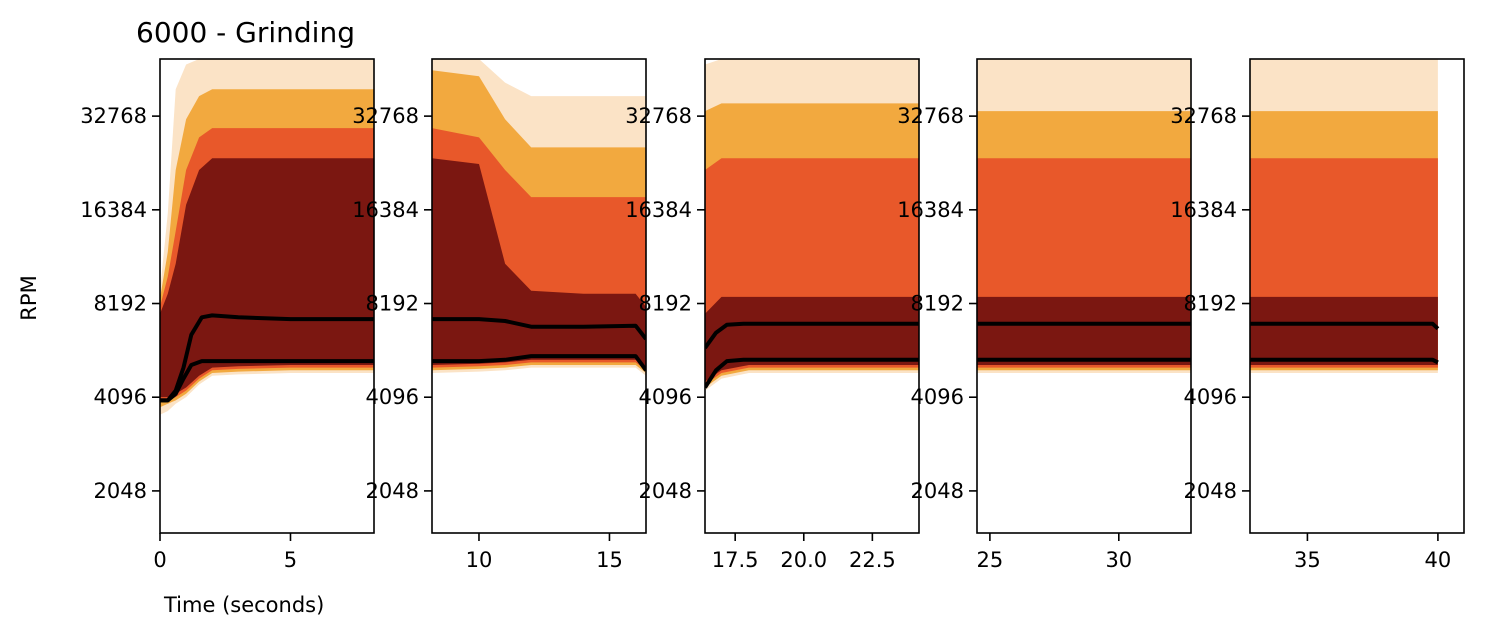 The width and height of the screenshot is (1500, 620). What do you see at coordinates (1307, 560) in the screenshot?
I see `x-tick-label: 35` at bounding box center [1307, 560].